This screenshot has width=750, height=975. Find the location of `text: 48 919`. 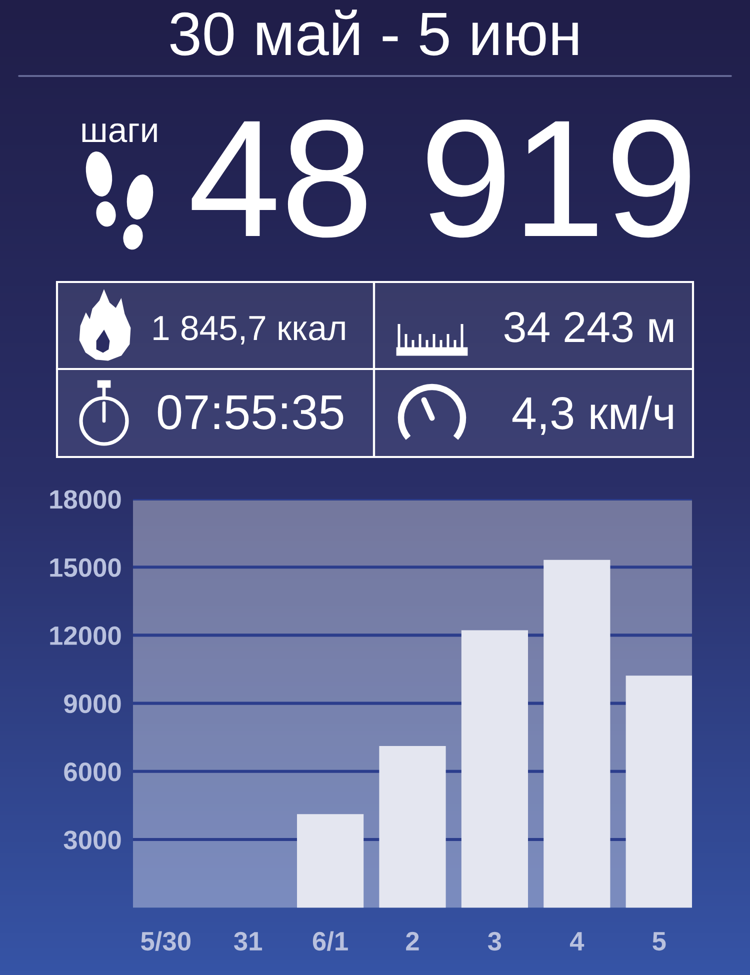

text: 48 919 is located at coordinates (441, 179).